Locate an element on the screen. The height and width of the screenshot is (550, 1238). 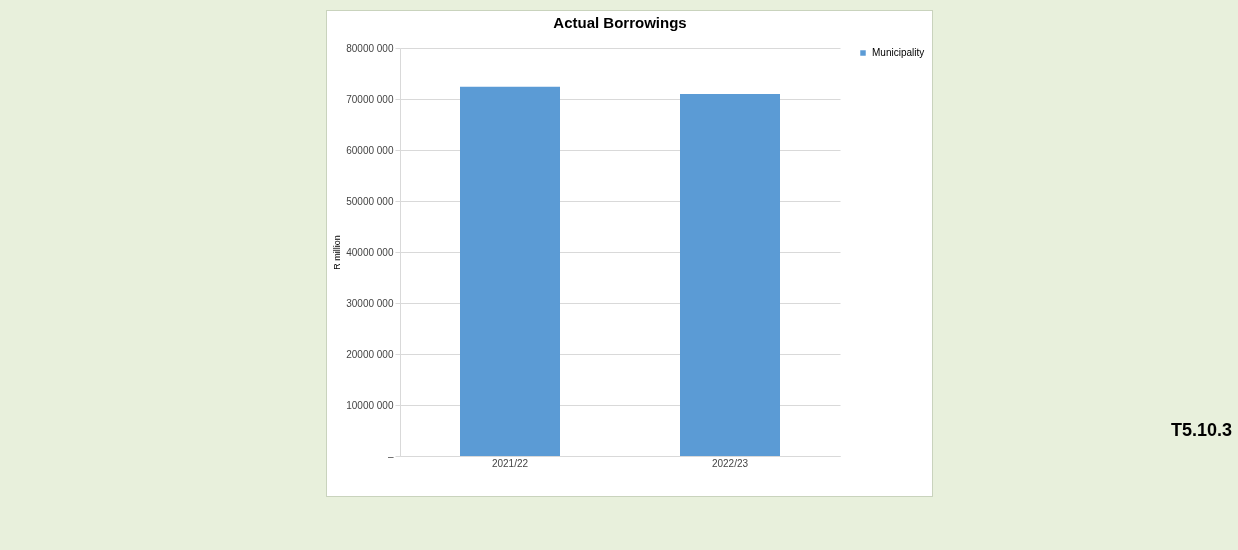
y-tick-label: 30000 000 is located at coordinates (370, 303).